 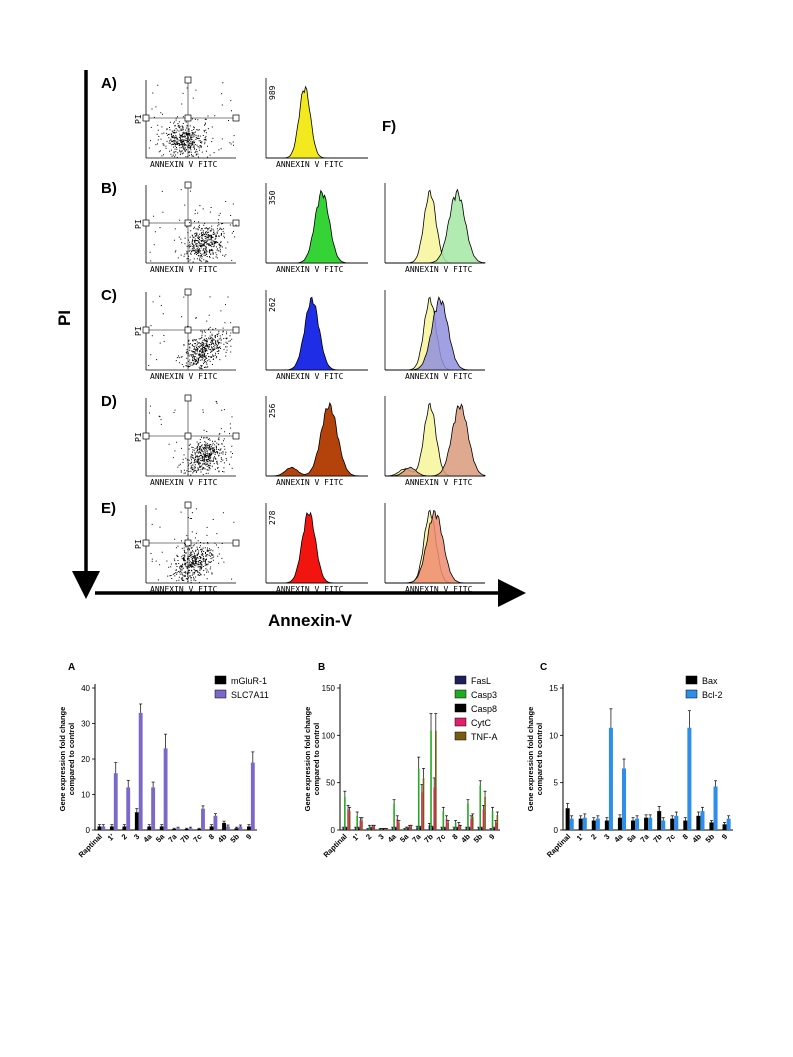 I want to click on bar-y-label-line: Gene expression fold change, so click(x=530, y=759).